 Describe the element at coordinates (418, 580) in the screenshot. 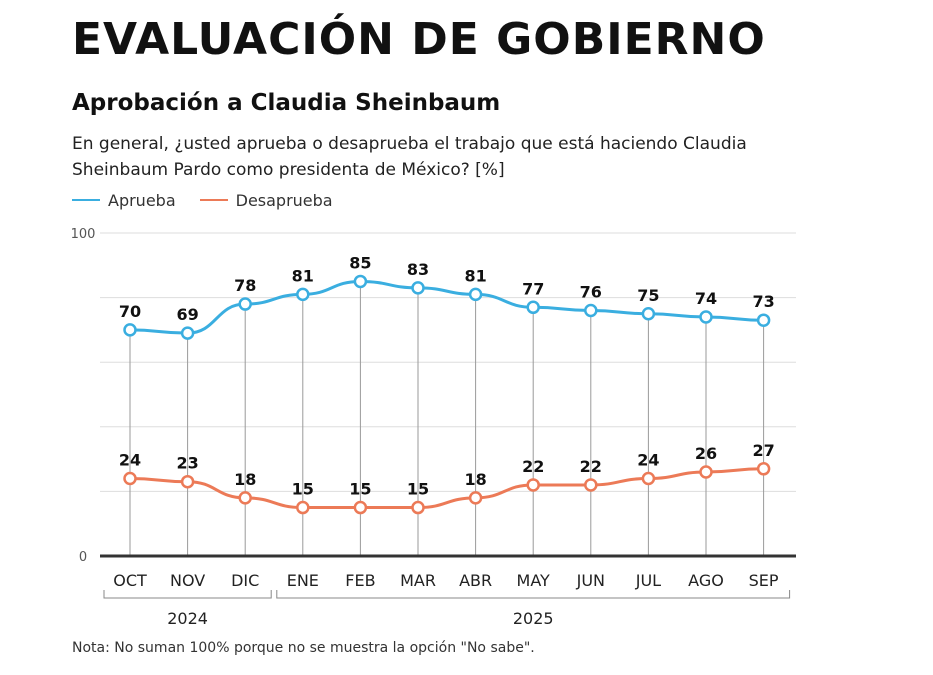

I see `x-tick-label: MAR` at that location.